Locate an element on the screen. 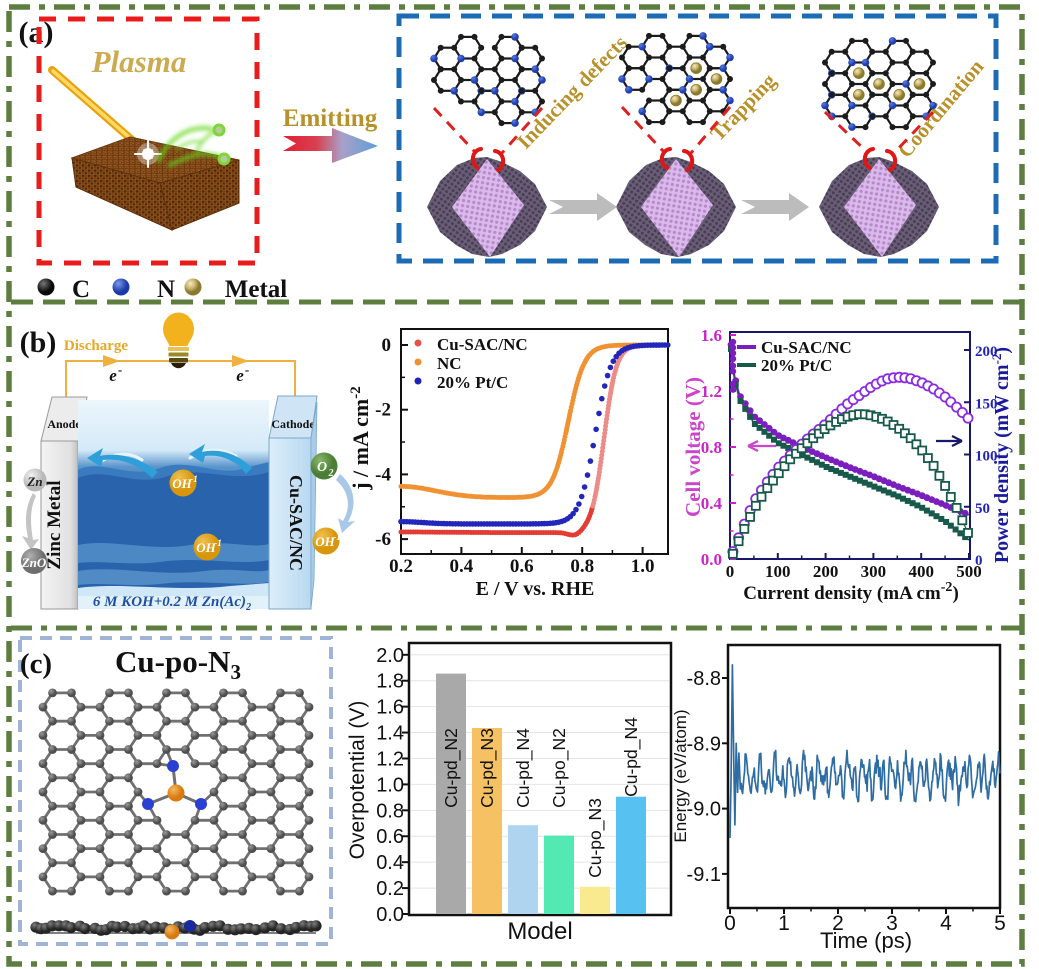 This screenshot has height=969, width=1039. svg-text: Cu-pd_N2 is located at coordinates (451, 768).